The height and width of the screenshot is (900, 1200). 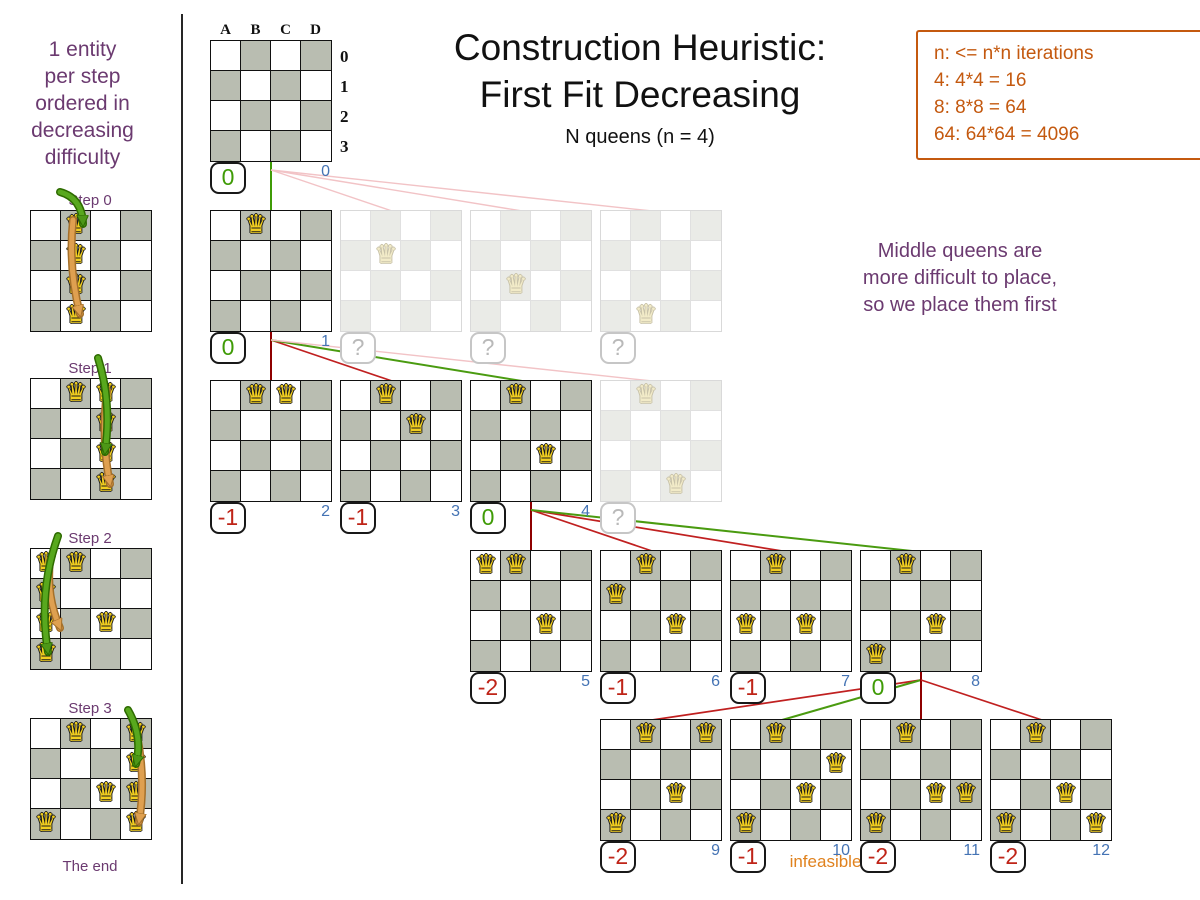 What do you see at coordinates (82, 76) in the screenshot?
I see `intro-line: per step` at bounding box center [82, 76].